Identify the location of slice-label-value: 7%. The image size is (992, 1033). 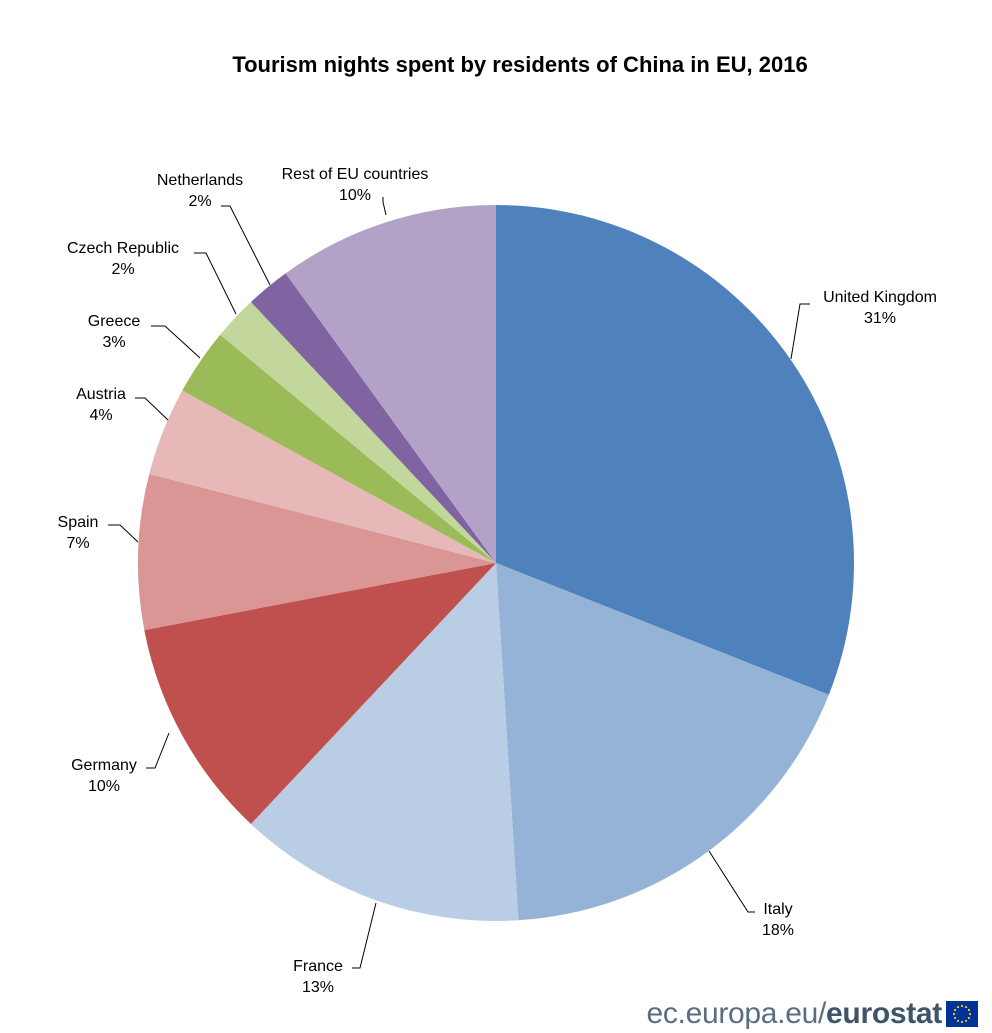
(77, 543).